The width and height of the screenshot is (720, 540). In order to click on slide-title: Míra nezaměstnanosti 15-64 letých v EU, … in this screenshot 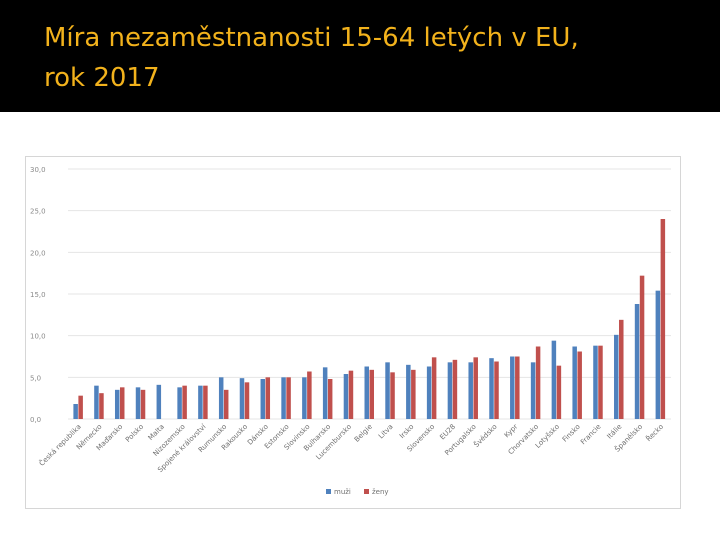, I will do `click(311, 58)`.